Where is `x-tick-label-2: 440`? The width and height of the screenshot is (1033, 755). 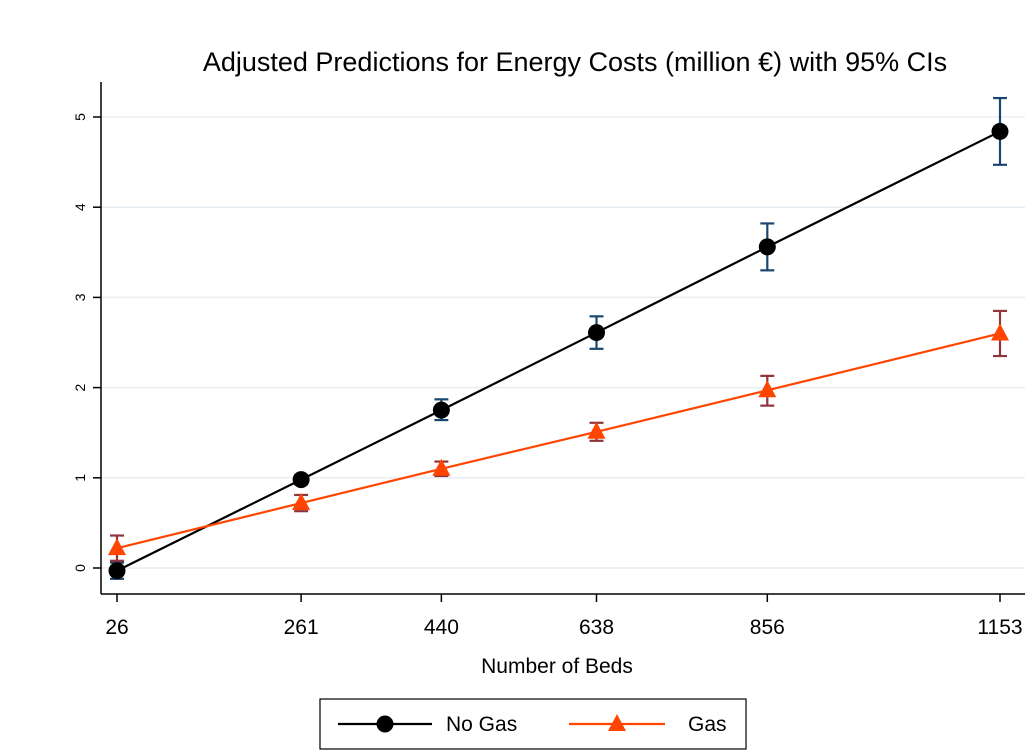 x-tick-label-2: 440 is located at coordinates (441, 627).